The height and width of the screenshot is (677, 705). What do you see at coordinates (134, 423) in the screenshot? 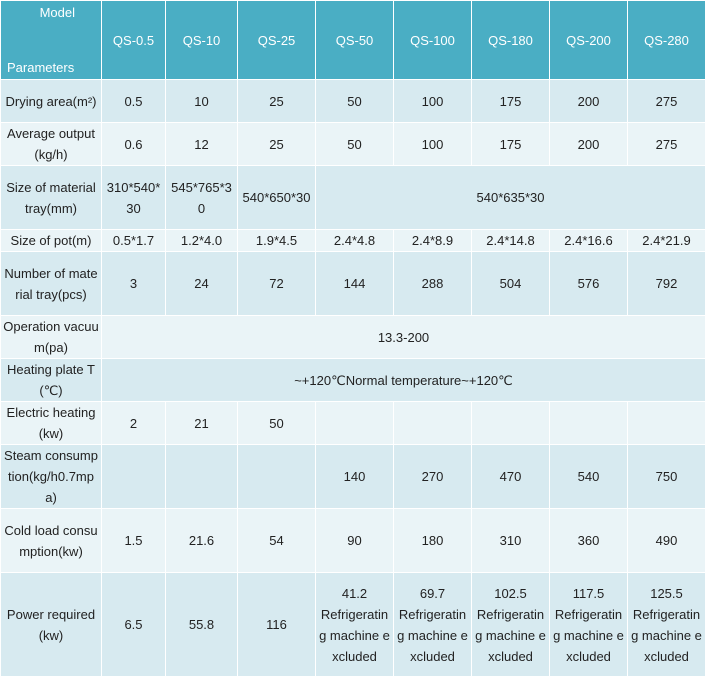
I see `cell: 2` at bounding box center [134, 423].